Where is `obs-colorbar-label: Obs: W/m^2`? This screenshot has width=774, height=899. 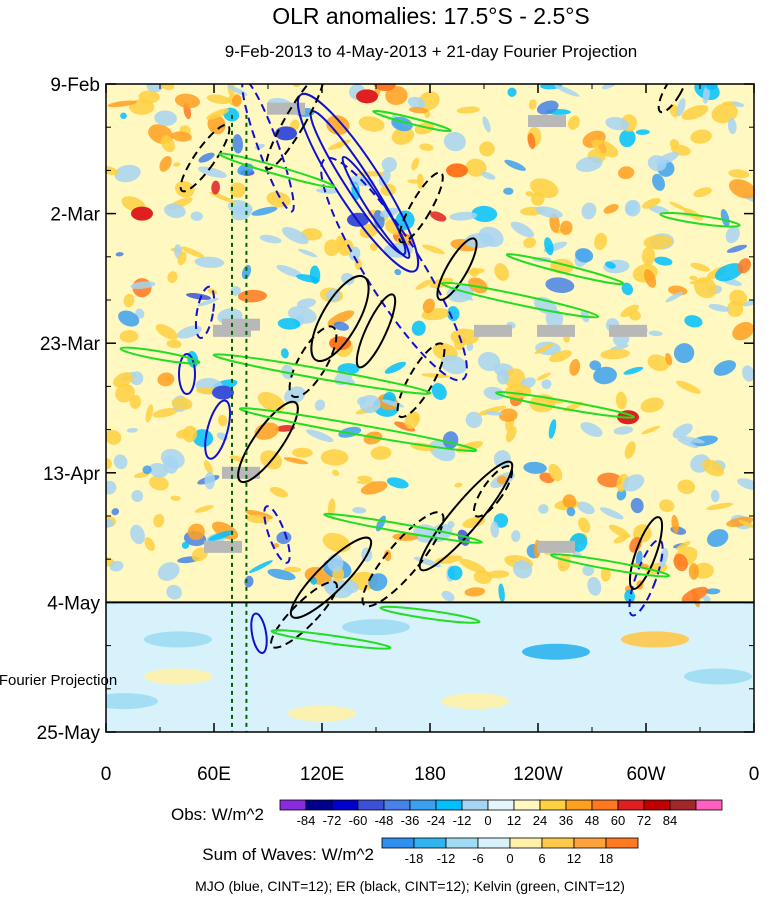
obs-colorbar-label: Obs: W/m^2 is located at coordinates (217, 814).